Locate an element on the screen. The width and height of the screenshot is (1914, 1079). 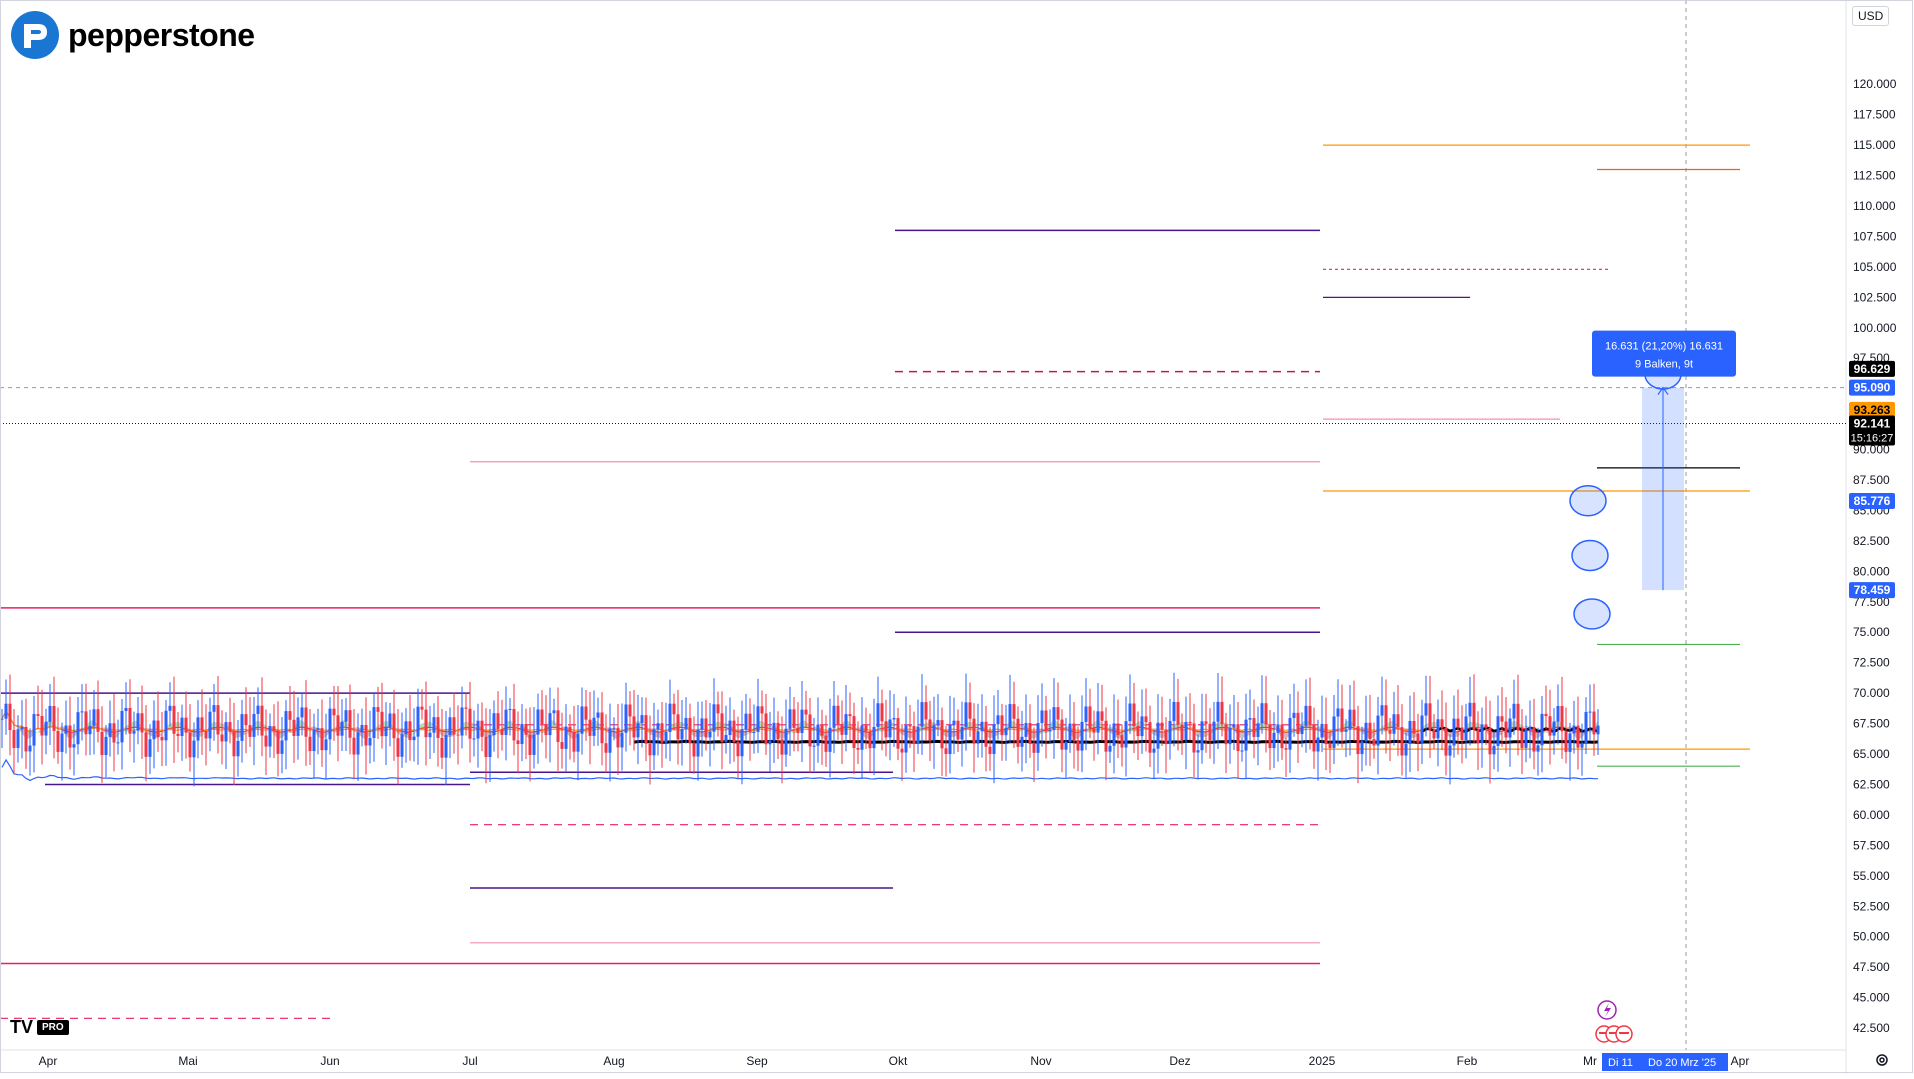
y-tick-label: 102.500 is located at coordinates (1875, 297).